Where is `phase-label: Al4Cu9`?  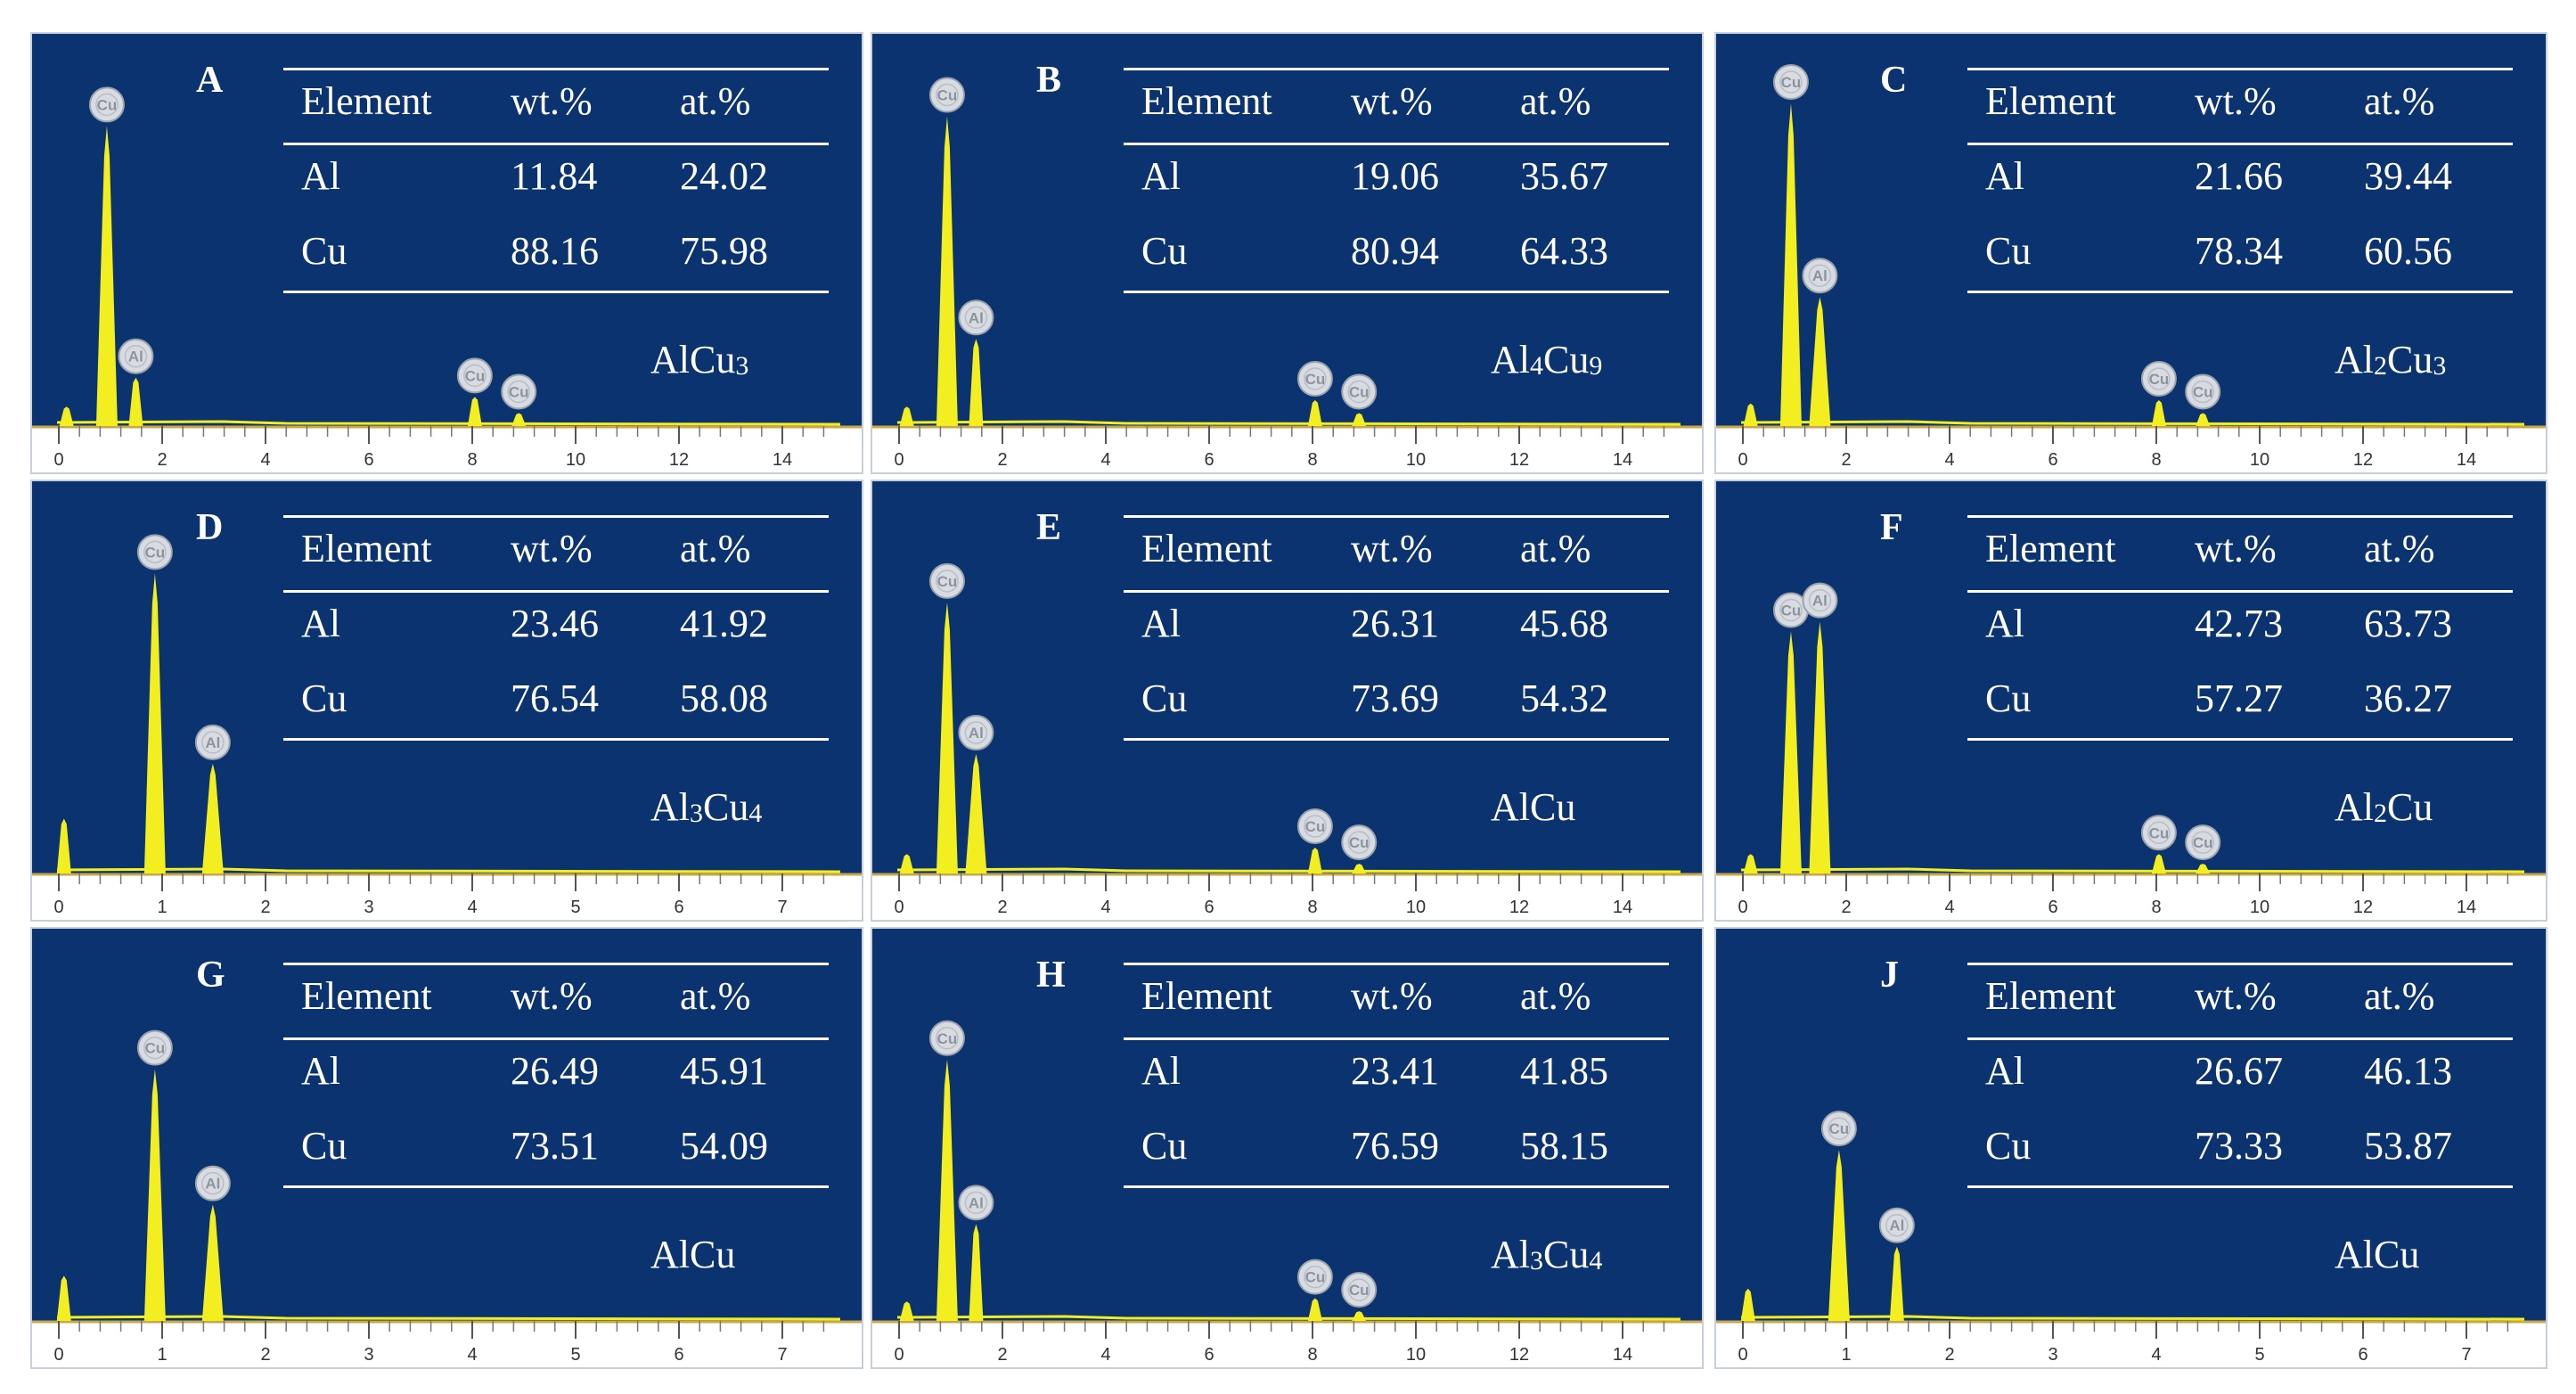
phase-label: Al4Cu9 is located at coordinates (1547, 359).